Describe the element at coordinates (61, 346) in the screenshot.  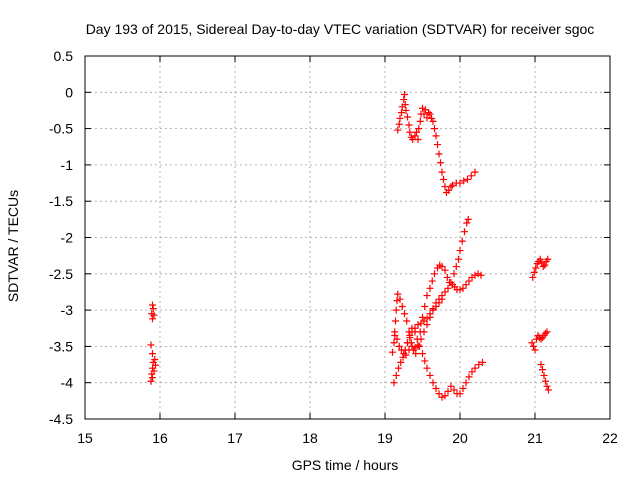
I see `y-tick-label: -3.5` at that location.